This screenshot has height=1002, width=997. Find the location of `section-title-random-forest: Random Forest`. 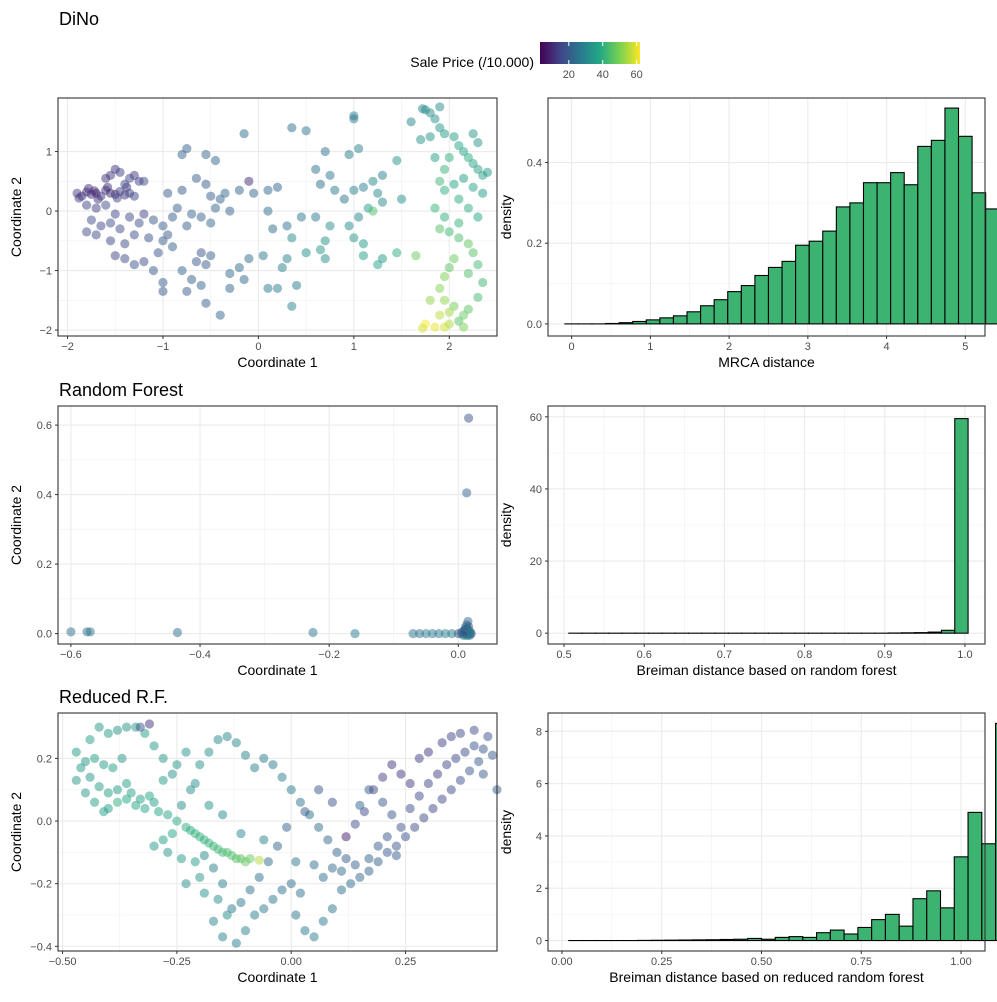

section-title-random-forest: Random Forest is located at coordinates (121, 390).